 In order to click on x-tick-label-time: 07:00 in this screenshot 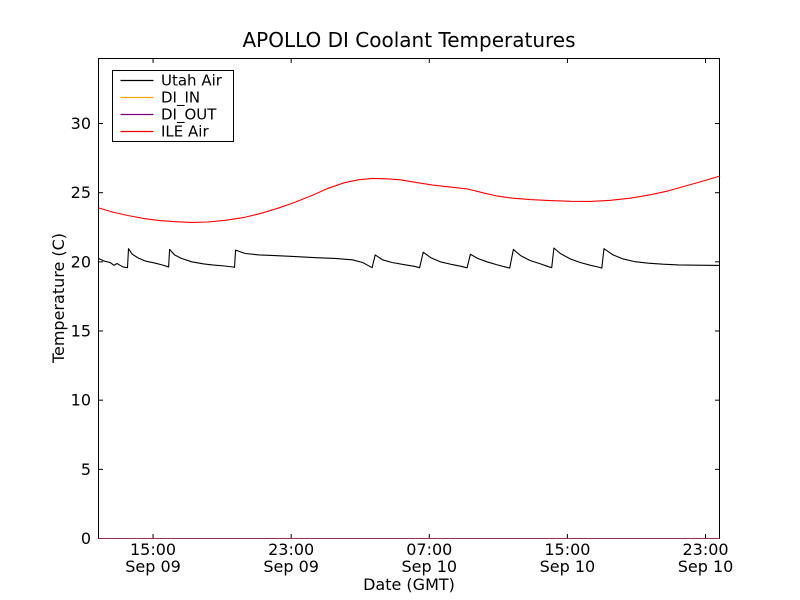, I will do `click(429, 549)`.